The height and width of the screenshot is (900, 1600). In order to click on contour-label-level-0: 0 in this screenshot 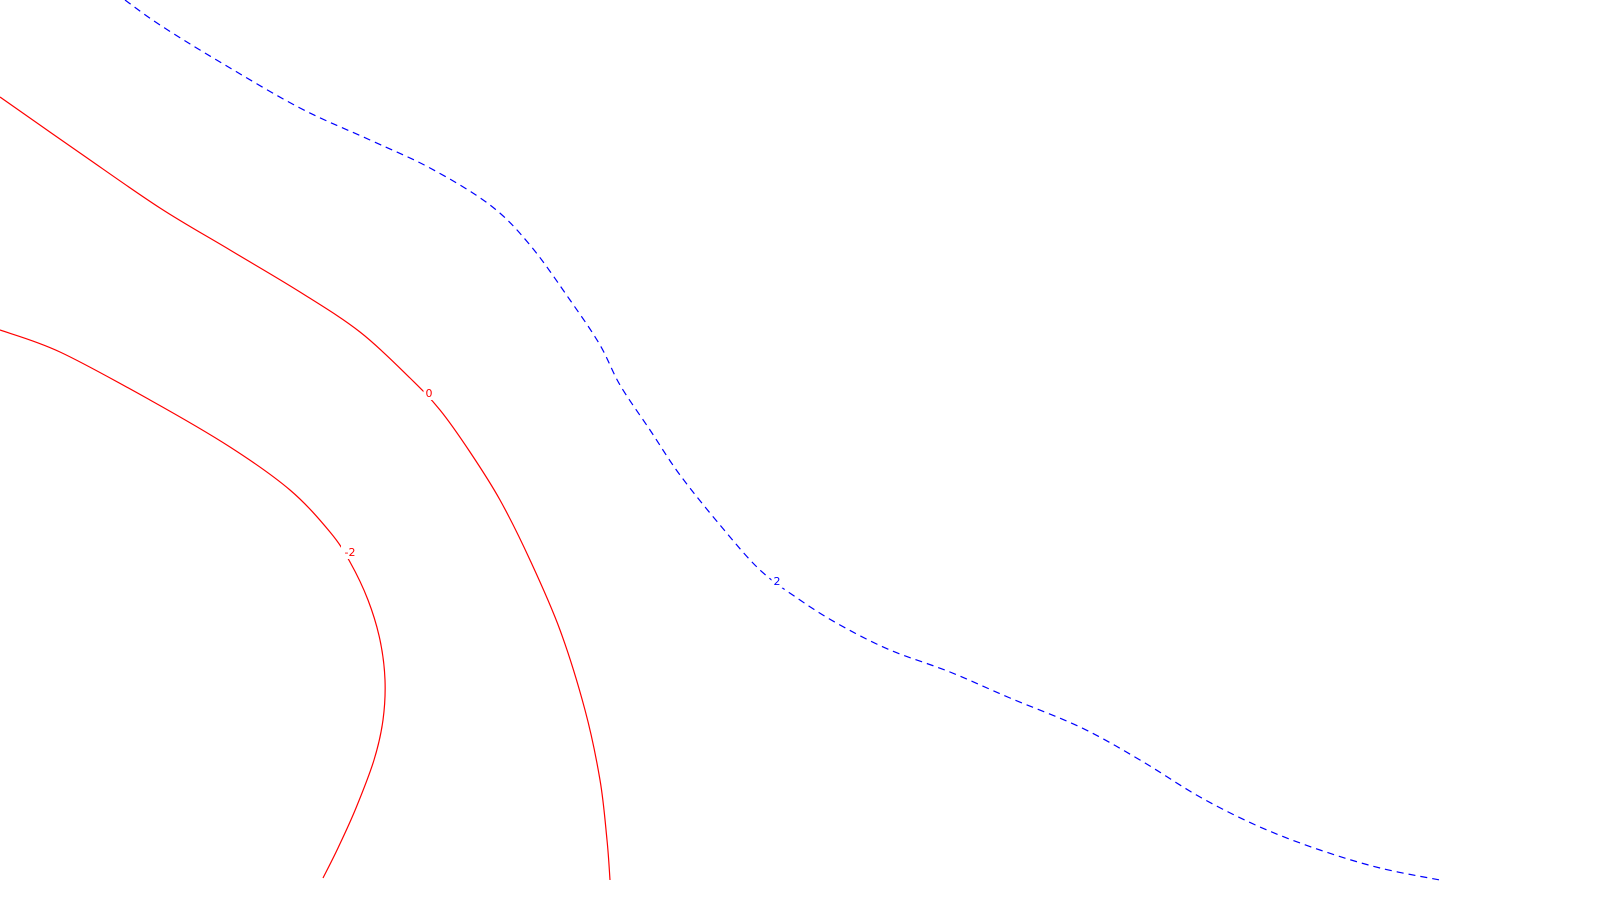, I will do `click(429, 393)`.